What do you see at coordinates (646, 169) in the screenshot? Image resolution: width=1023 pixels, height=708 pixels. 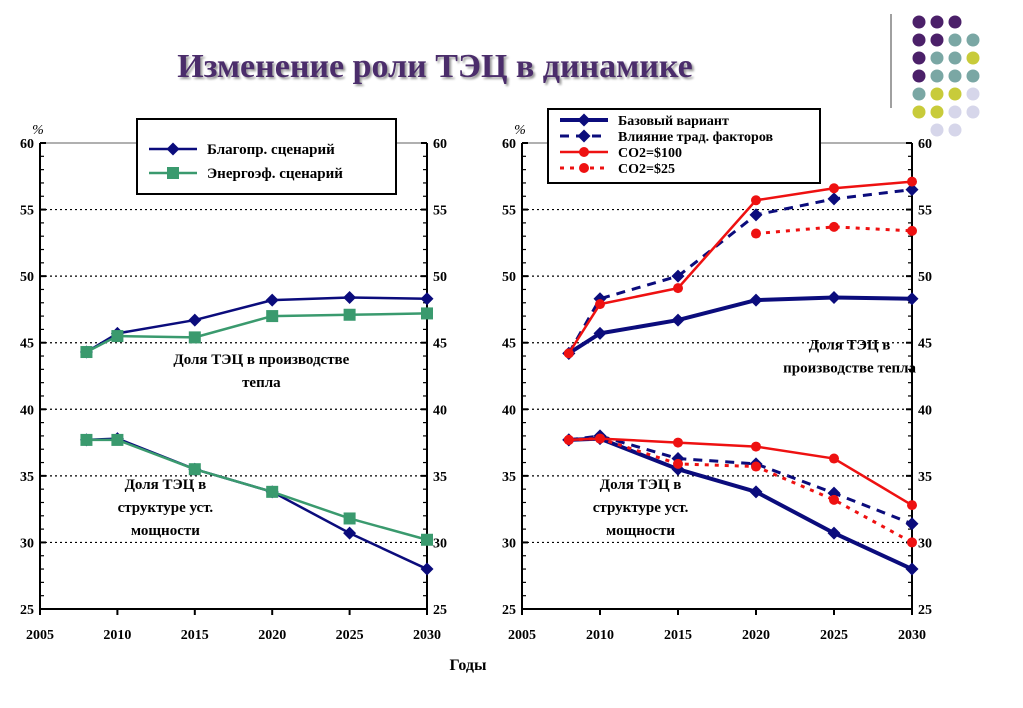 I see `legend-label: CO2=$25` at bounding box center [646, 169].